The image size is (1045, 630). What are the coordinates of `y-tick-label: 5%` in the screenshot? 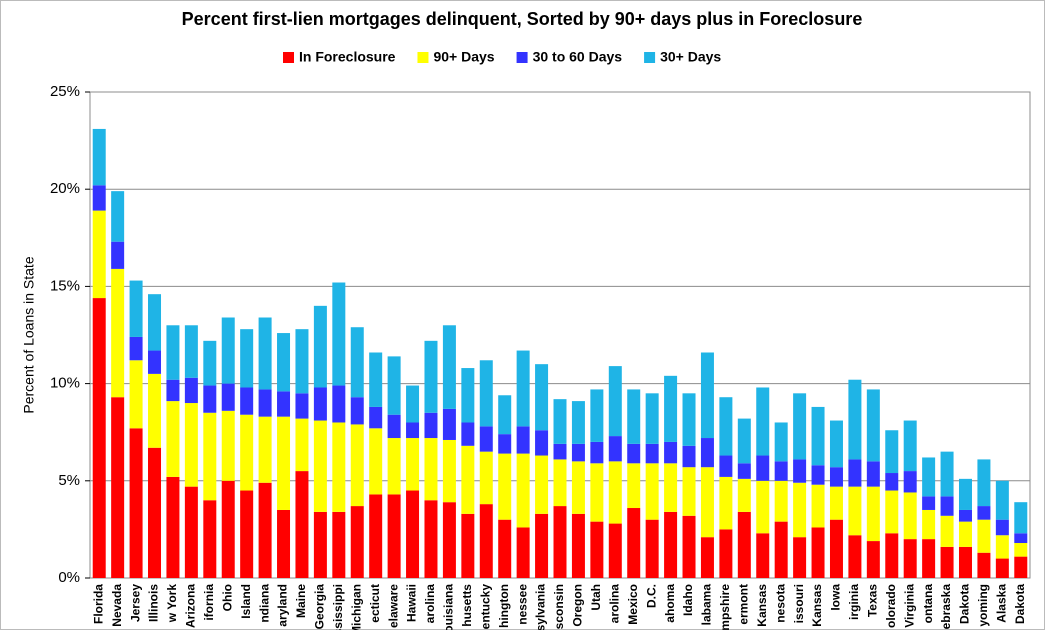 It's located at (69, 480).